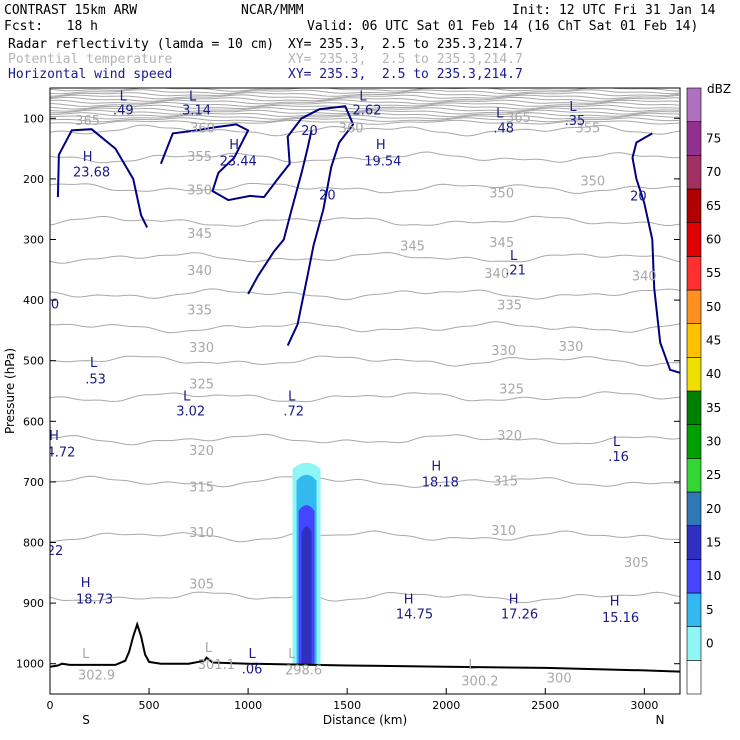 The height and width of the screenshot is (740, 740). Describe the element at coordinates (201, 451) in the screenshot. I see `theta-label: 320` at that location.